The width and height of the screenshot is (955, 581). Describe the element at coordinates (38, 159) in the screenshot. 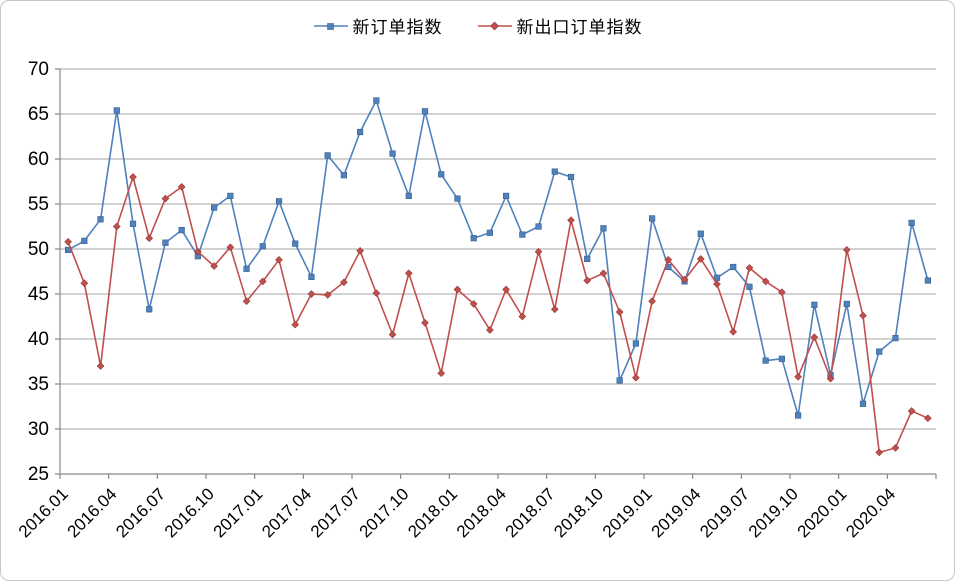

I see `svg-text: 60` at that location.